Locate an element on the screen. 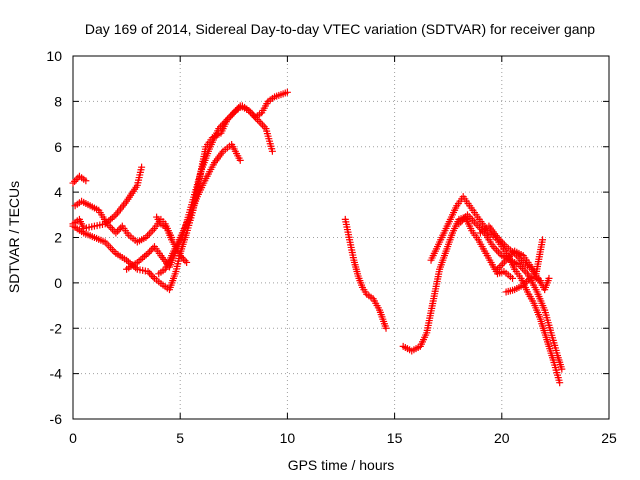 This screenshot has width=640, height=480. y-tick-label: -6 is located at coordinates (56, 419).